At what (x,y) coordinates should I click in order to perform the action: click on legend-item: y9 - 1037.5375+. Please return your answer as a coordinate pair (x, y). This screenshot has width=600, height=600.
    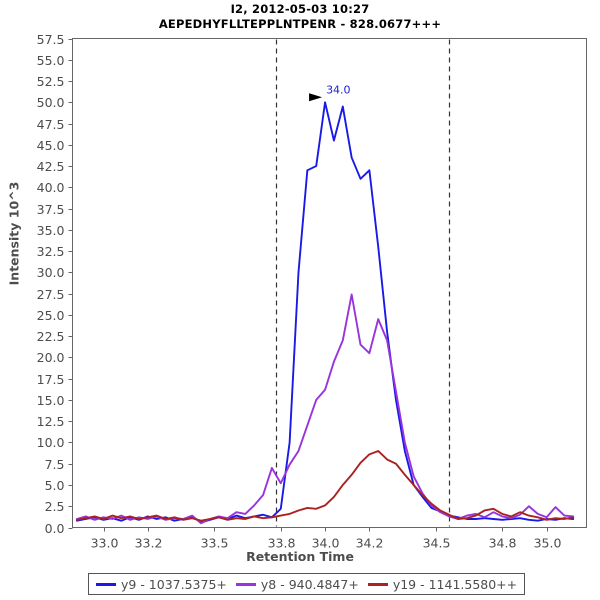
    Looking at the image, I should click on (161, 584).